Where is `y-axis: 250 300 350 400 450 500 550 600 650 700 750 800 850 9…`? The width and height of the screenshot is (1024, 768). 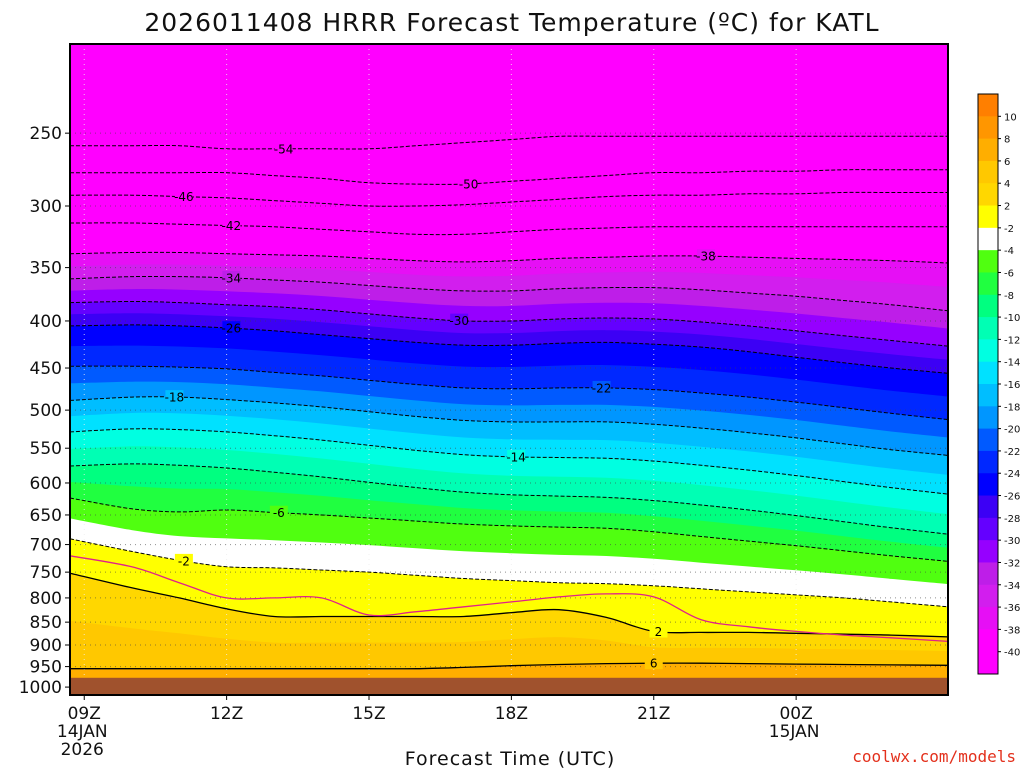 y-axis: 250 300 350 400 450 500 550 600 650 700 750 800 850 9… is located at coordinates (44, 411).